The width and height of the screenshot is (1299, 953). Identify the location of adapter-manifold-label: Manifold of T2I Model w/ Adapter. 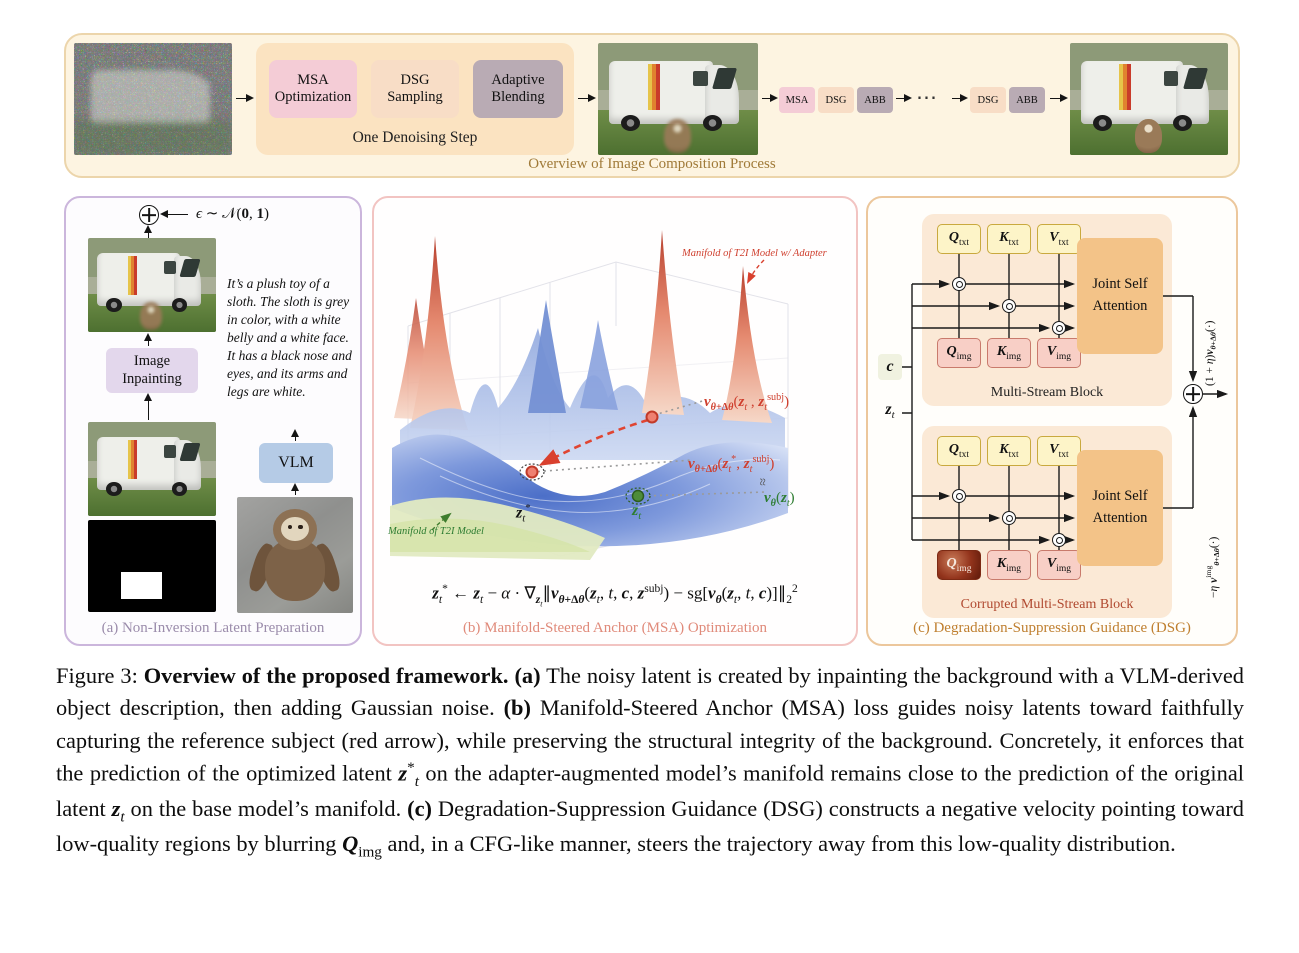
(754, 253).